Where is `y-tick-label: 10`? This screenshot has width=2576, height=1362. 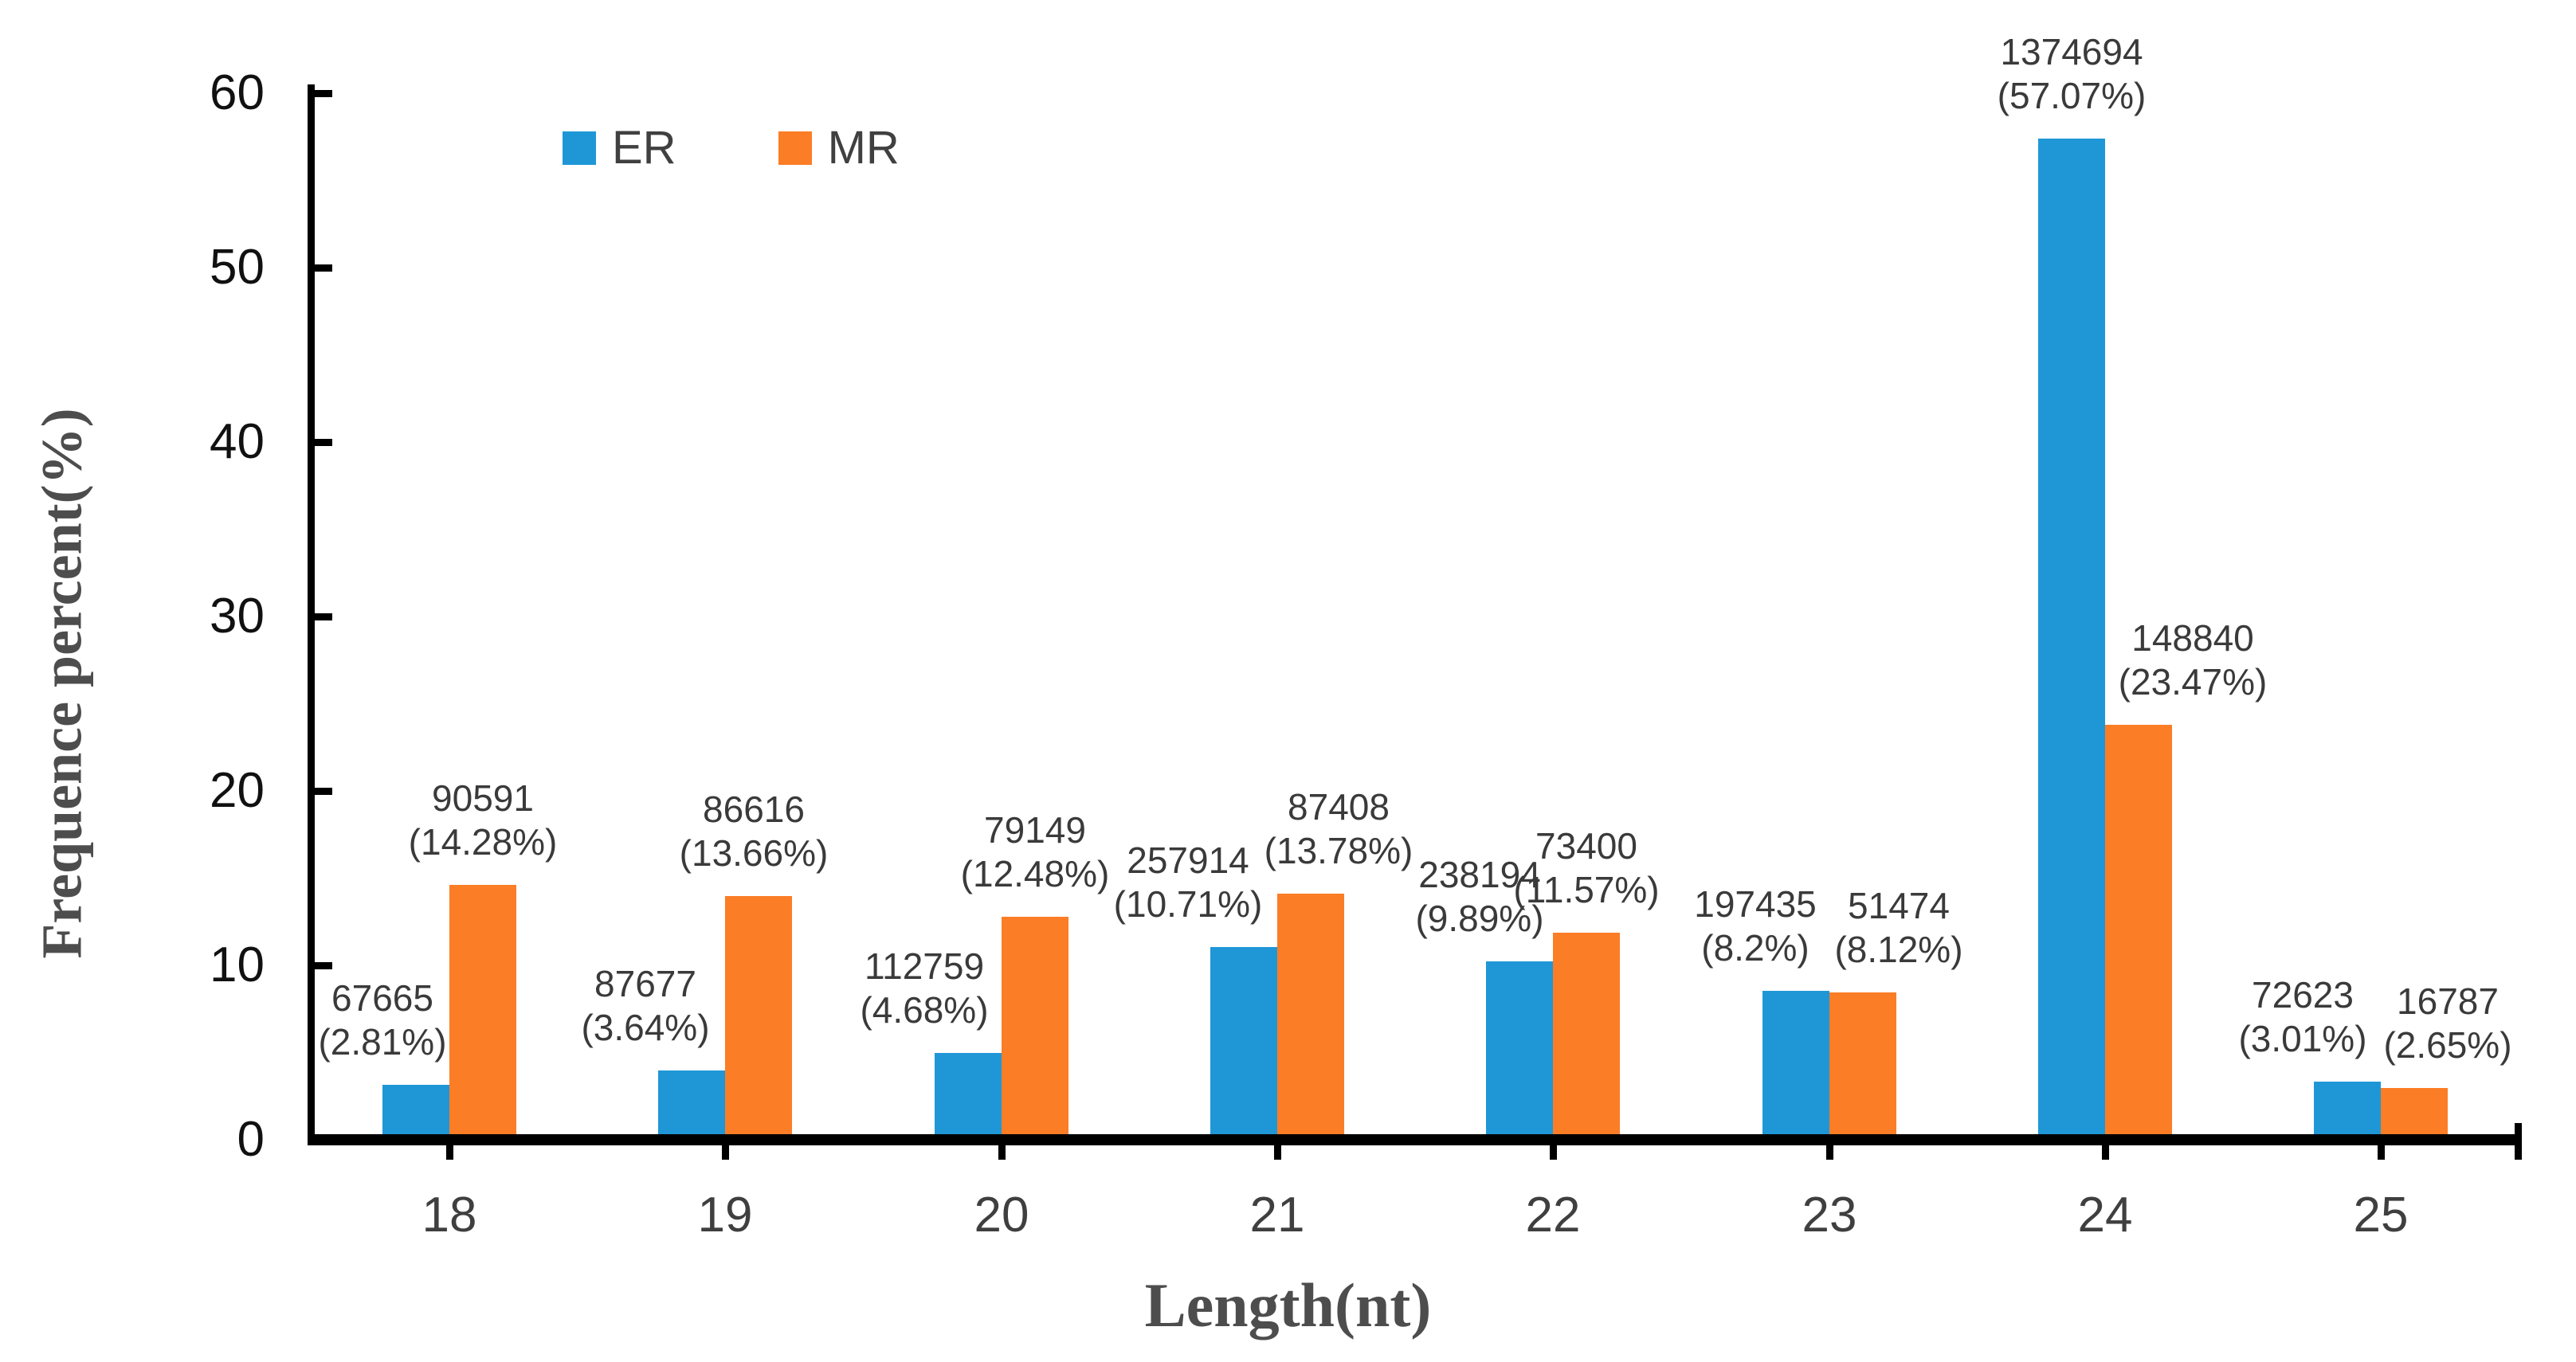
y-tick-label: 10 is located at coordinates (238, 965).